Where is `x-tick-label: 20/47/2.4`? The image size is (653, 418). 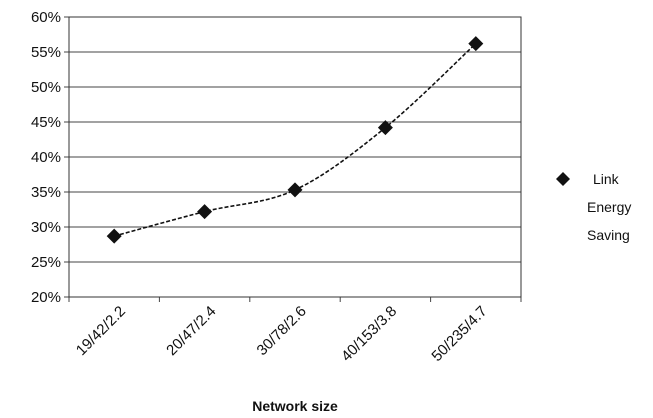 x-tick-label: 20/47/2.4 is located at coordinates (191, 331).